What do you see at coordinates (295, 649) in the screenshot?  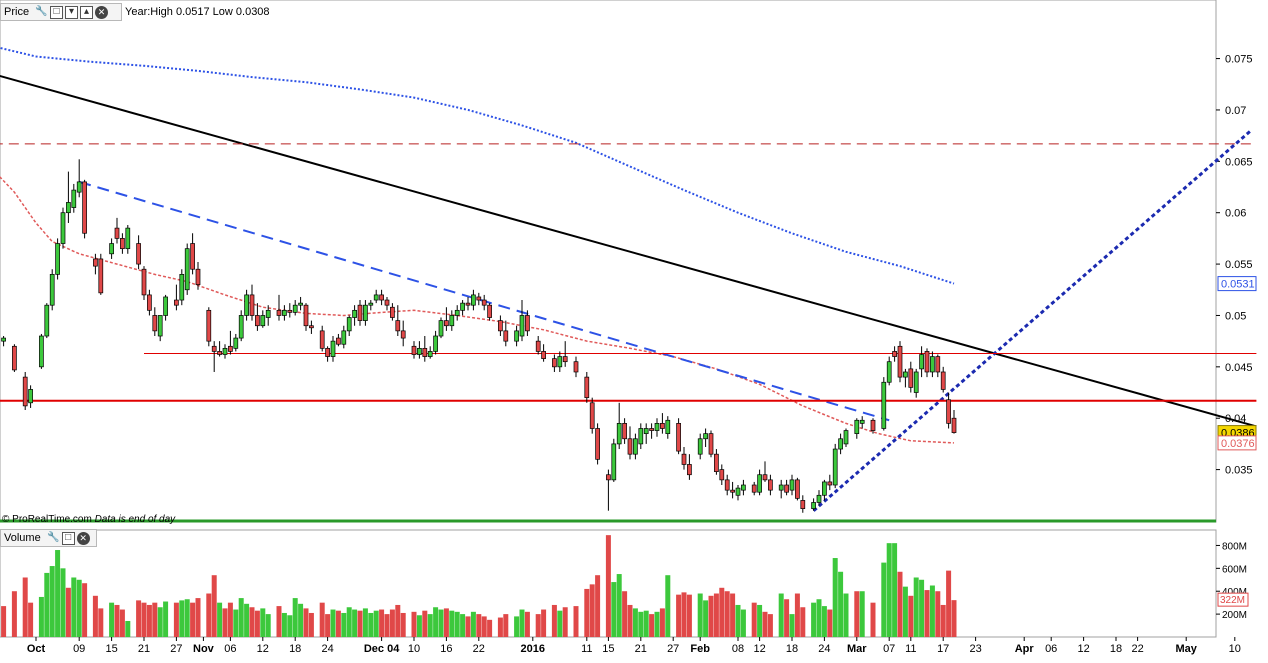 I see `time-axis-label: 18` at bounding box center [295, 649].